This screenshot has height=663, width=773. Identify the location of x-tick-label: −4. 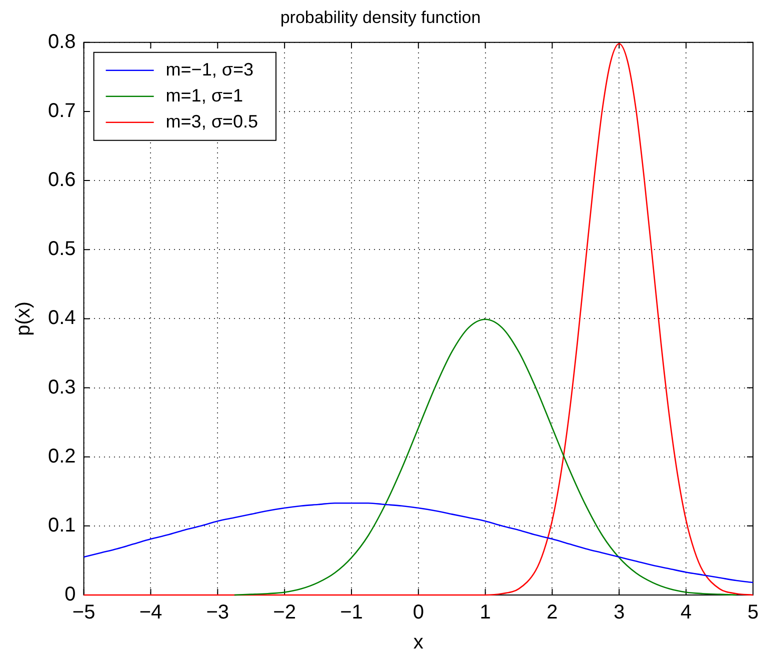
(150, 613).